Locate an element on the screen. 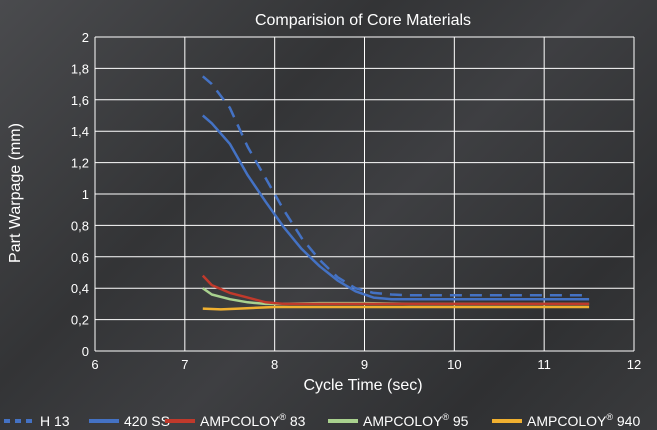  x-tick-label: 11 is located at coordinates (544, 364).